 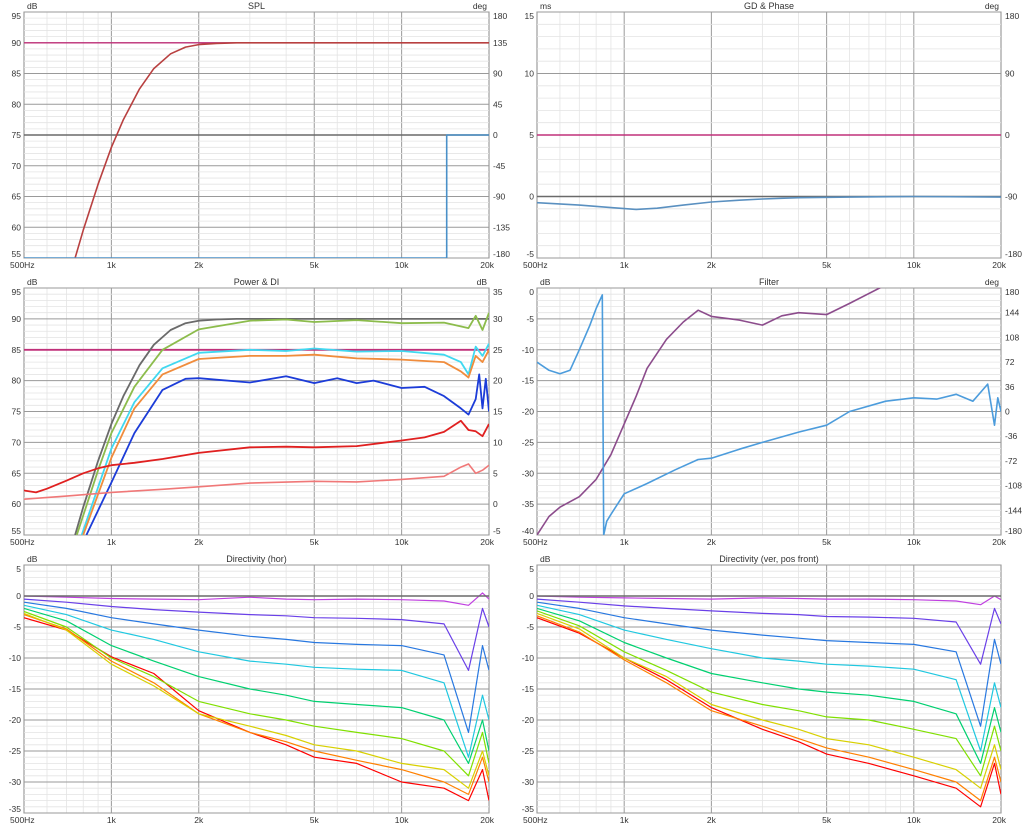 What do you see at coordinates (498, 412) in the screenshot?
I see `y2-tick-label: 15` at bounding box center [498, 412].